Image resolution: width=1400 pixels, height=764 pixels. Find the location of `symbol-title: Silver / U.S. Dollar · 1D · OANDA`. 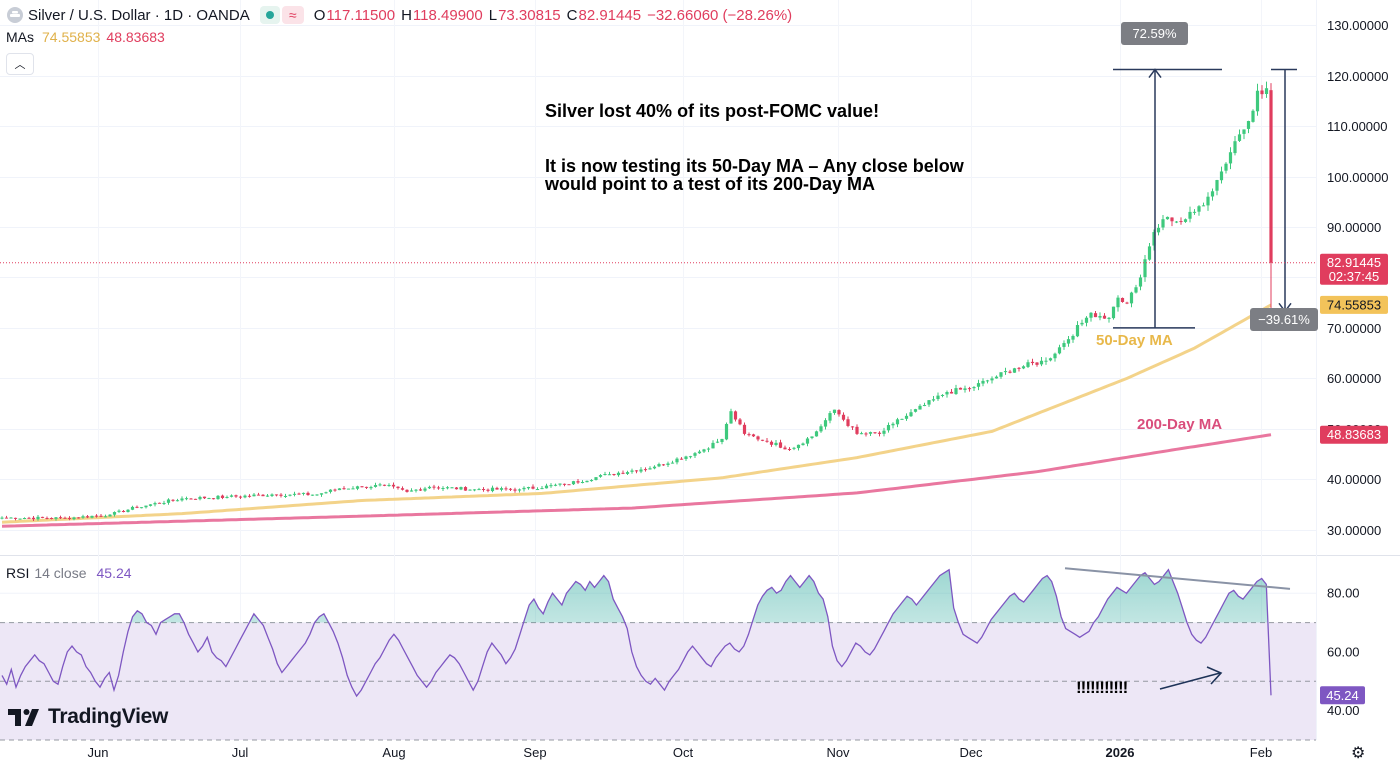

symbol-title: Silver / U.S. Dollar · 1D · OANDA is located at coordinates (139, 15).